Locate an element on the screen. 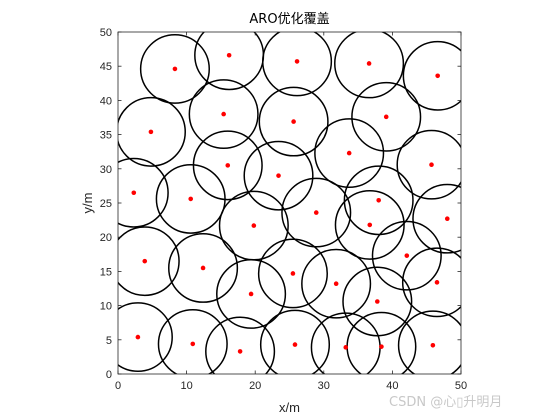 The image size is (560, 420). y-tick-label-10: 50 is located at coordinates (106, 33).